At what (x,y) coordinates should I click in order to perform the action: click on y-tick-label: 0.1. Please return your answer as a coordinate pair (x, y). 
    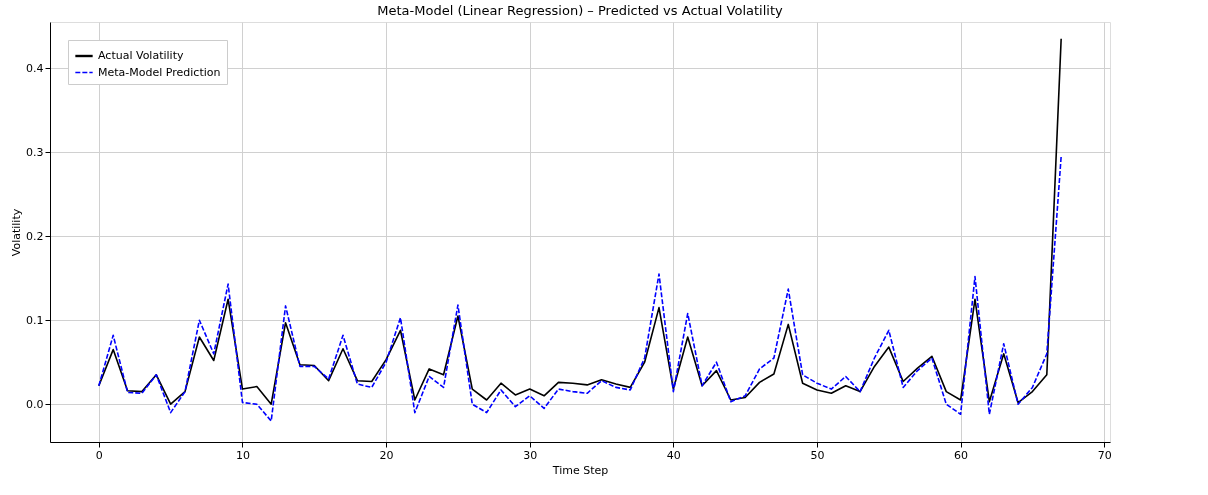
    Looking at the image, I should click on (35, 320).